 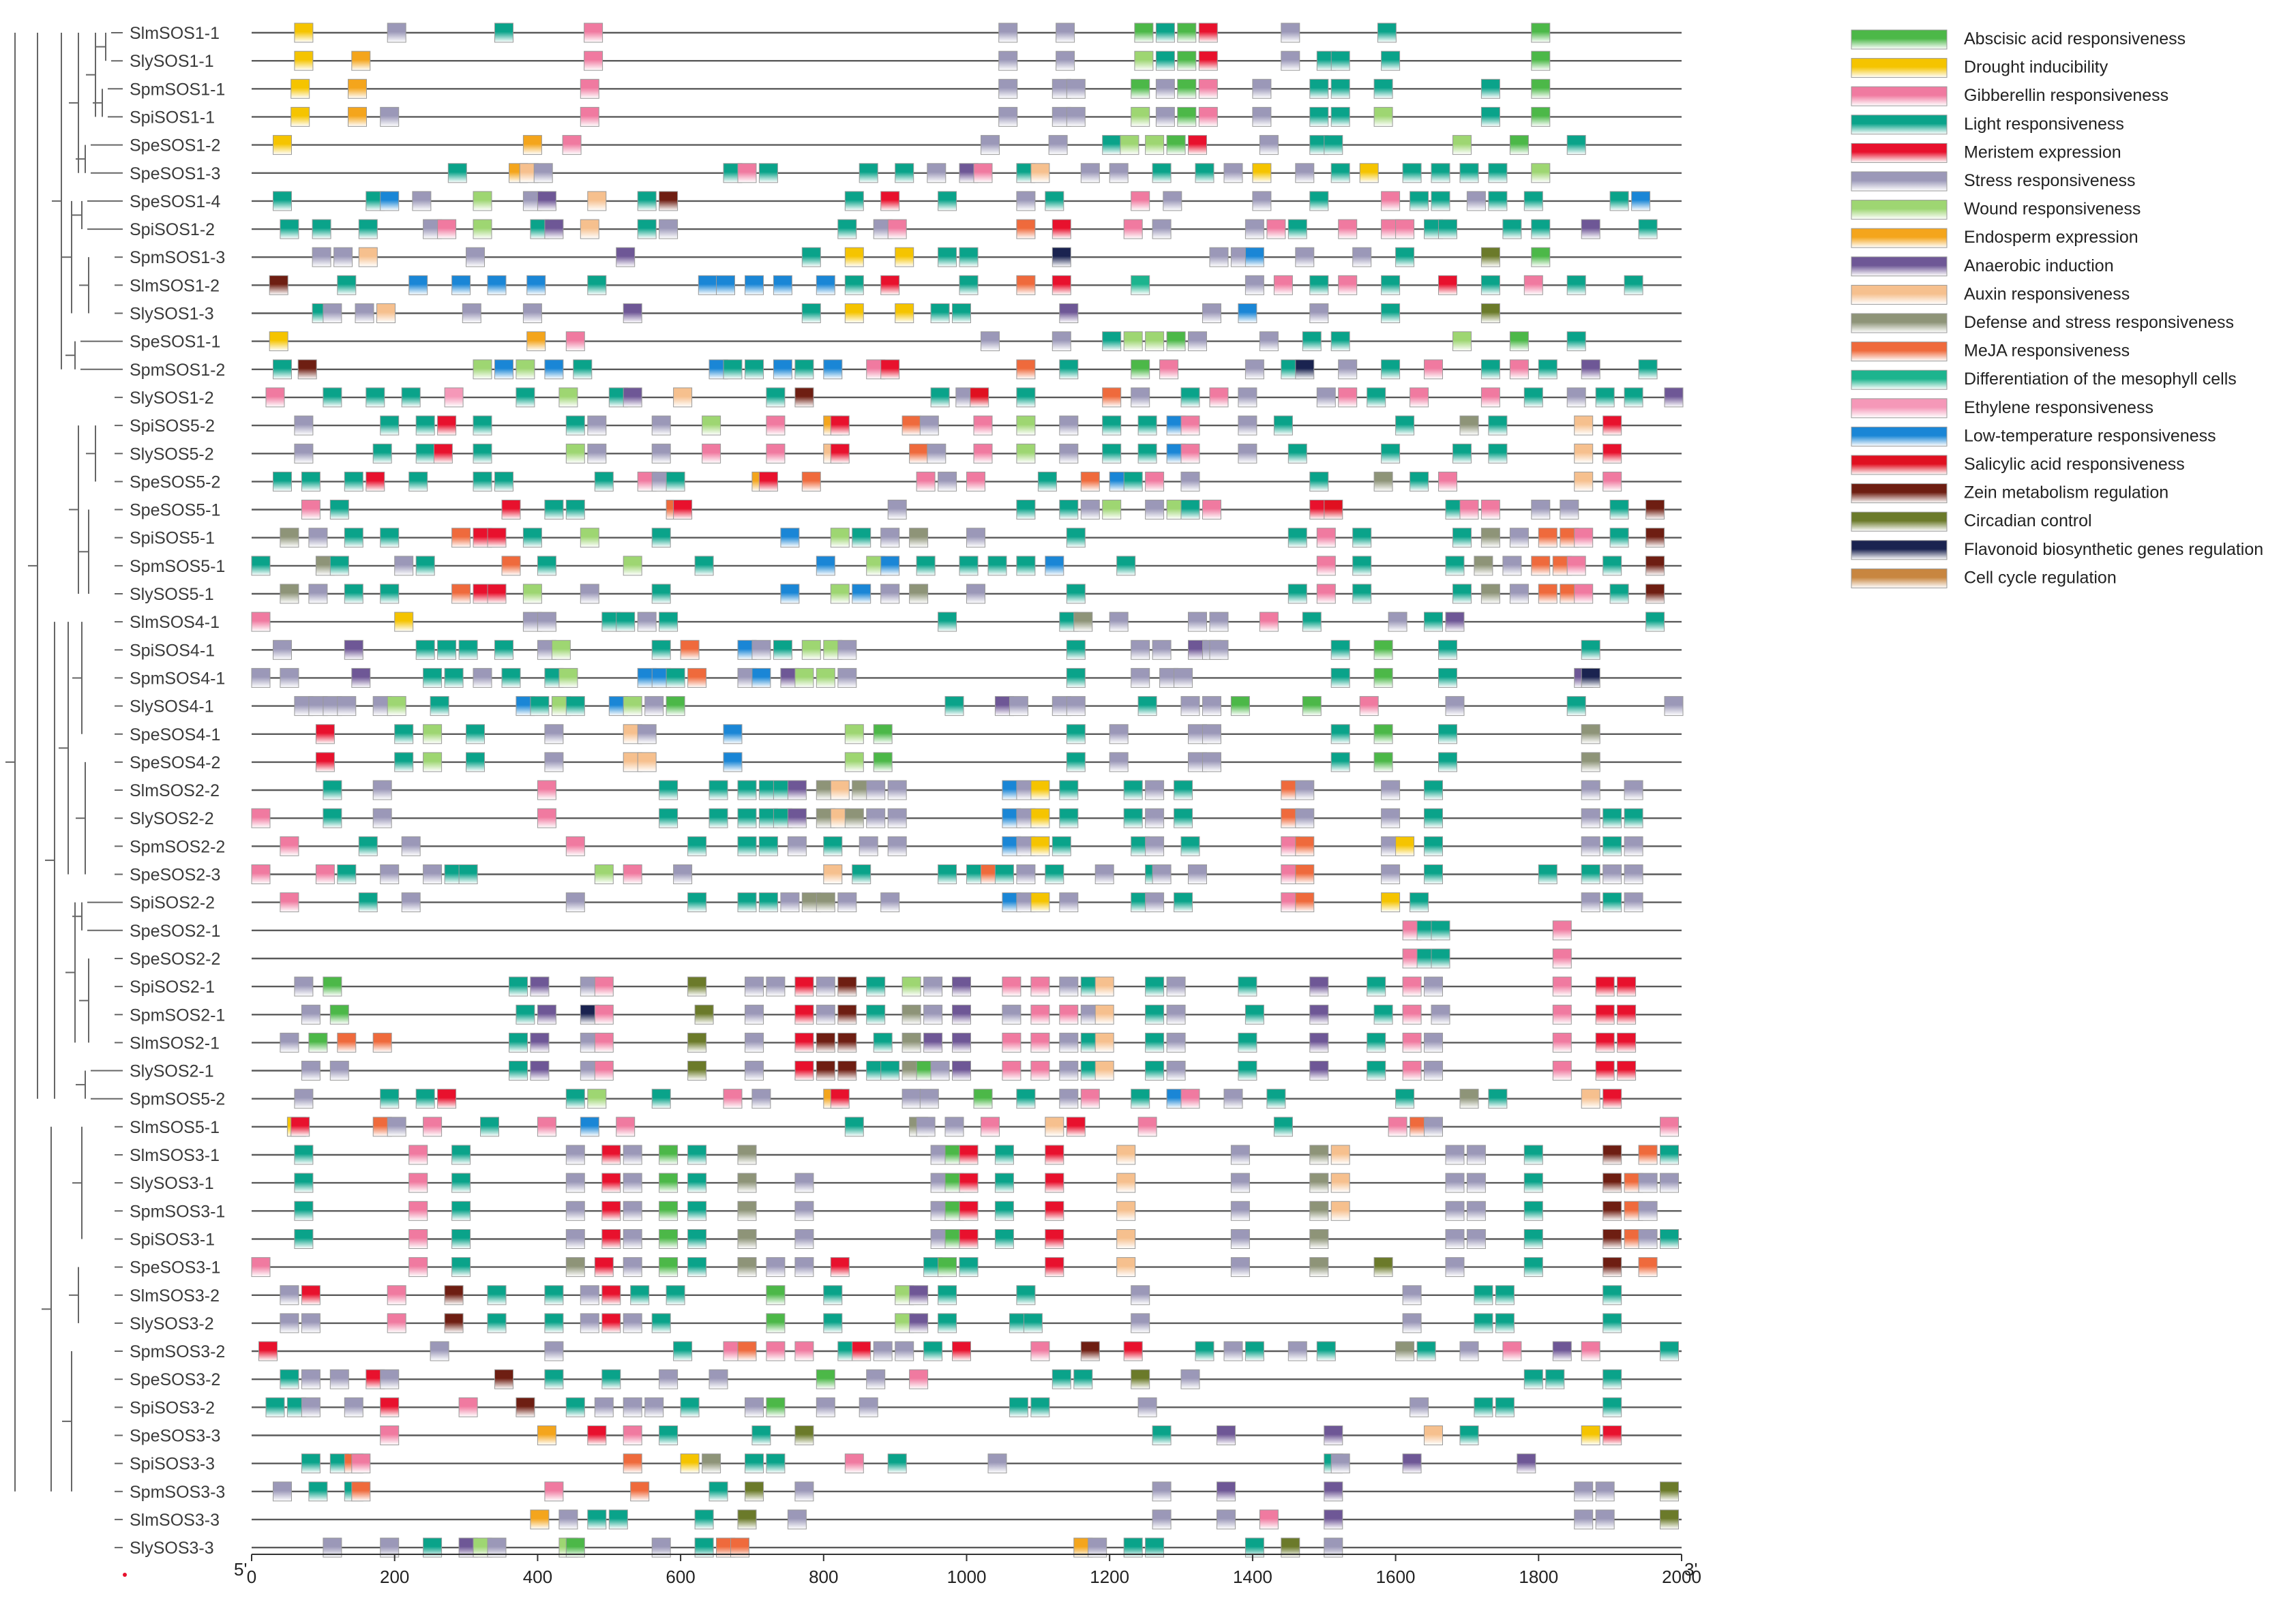 I want to click on gene-label: SpmSOS3-2, so click(x=178, y=1351).